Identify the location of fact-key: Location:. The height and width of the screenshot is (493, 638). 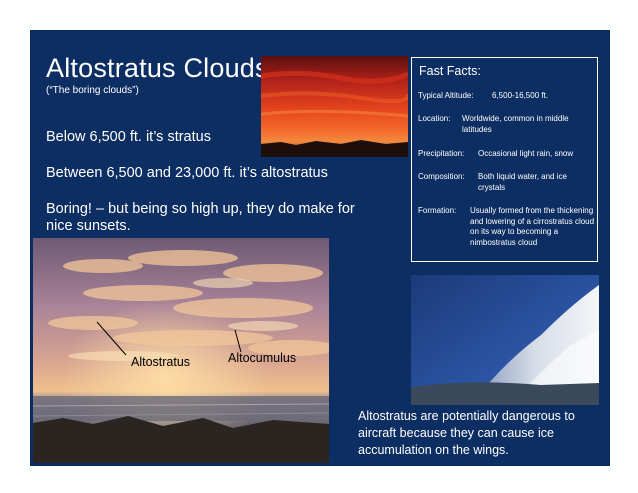
(434, 118).